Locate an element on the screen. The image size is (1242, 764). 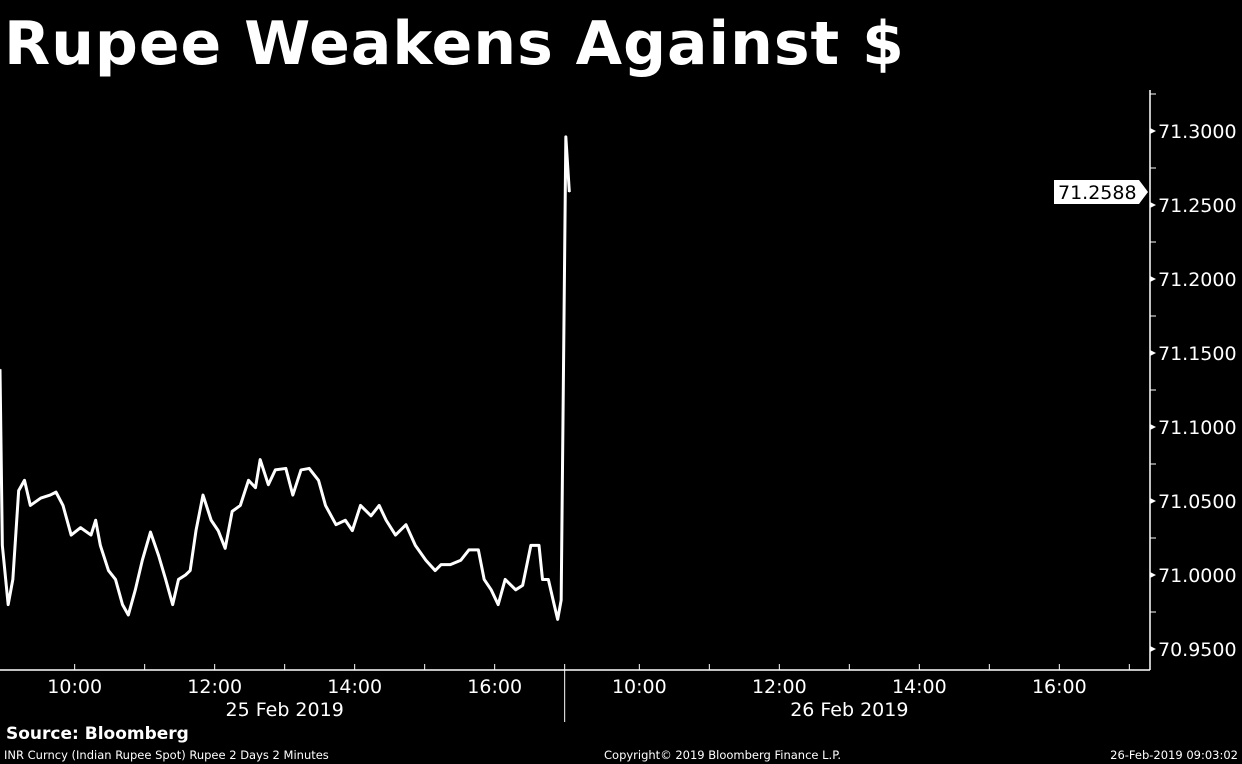
last-value-label: 71.2588 is located at coordinates (1097, 193).